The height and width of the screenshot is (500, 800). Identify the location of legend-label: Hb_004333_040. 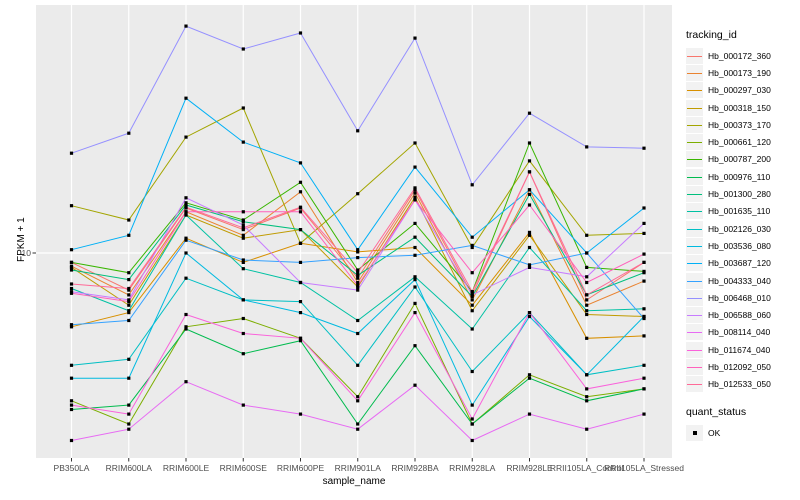
(739, 280).